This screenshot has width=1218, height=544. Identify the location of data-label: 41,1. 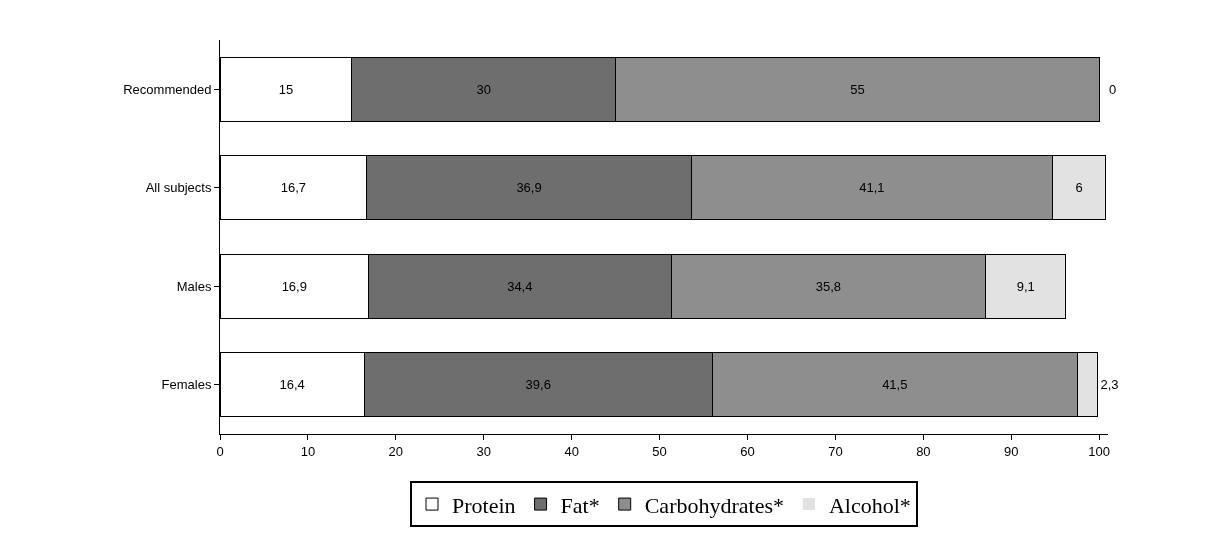
(872, 188).